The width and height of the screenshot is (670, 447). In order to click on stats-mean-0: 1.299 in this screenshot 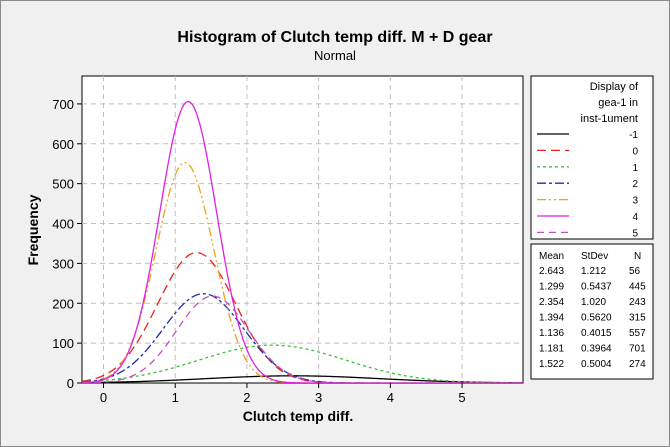, I will do `click(551, 287)`.